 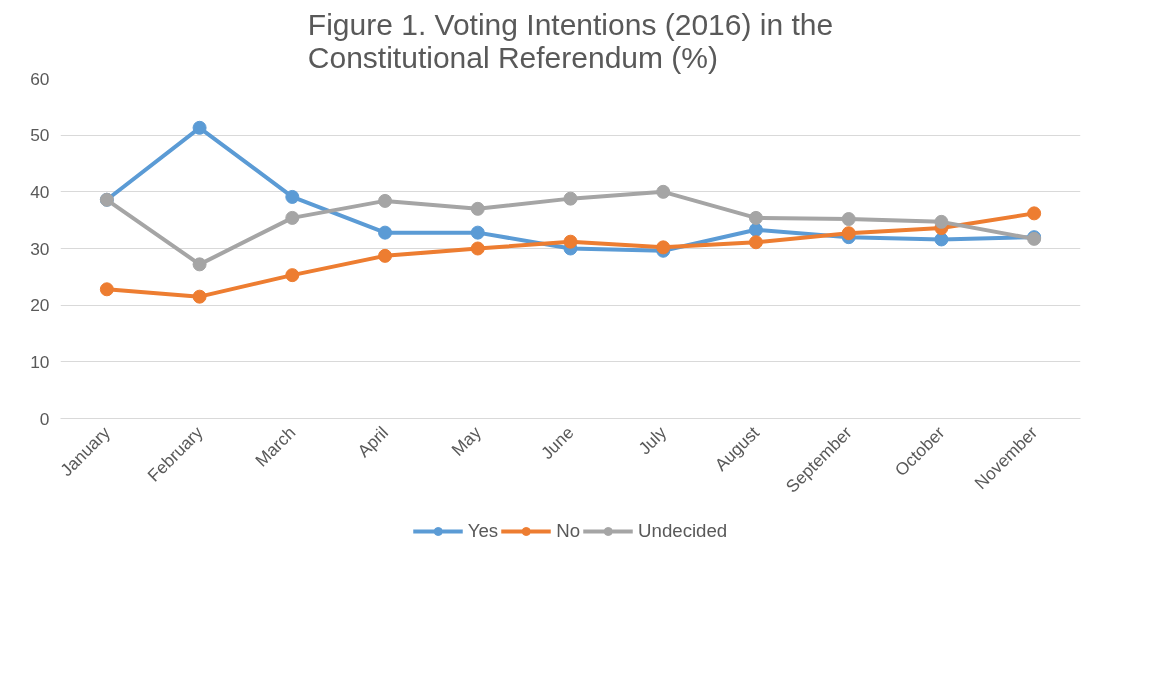 What do you see at coordinates (466, 441) in the screenshot?
I see `x-tick-label: May` at bounding box center [466, 441].